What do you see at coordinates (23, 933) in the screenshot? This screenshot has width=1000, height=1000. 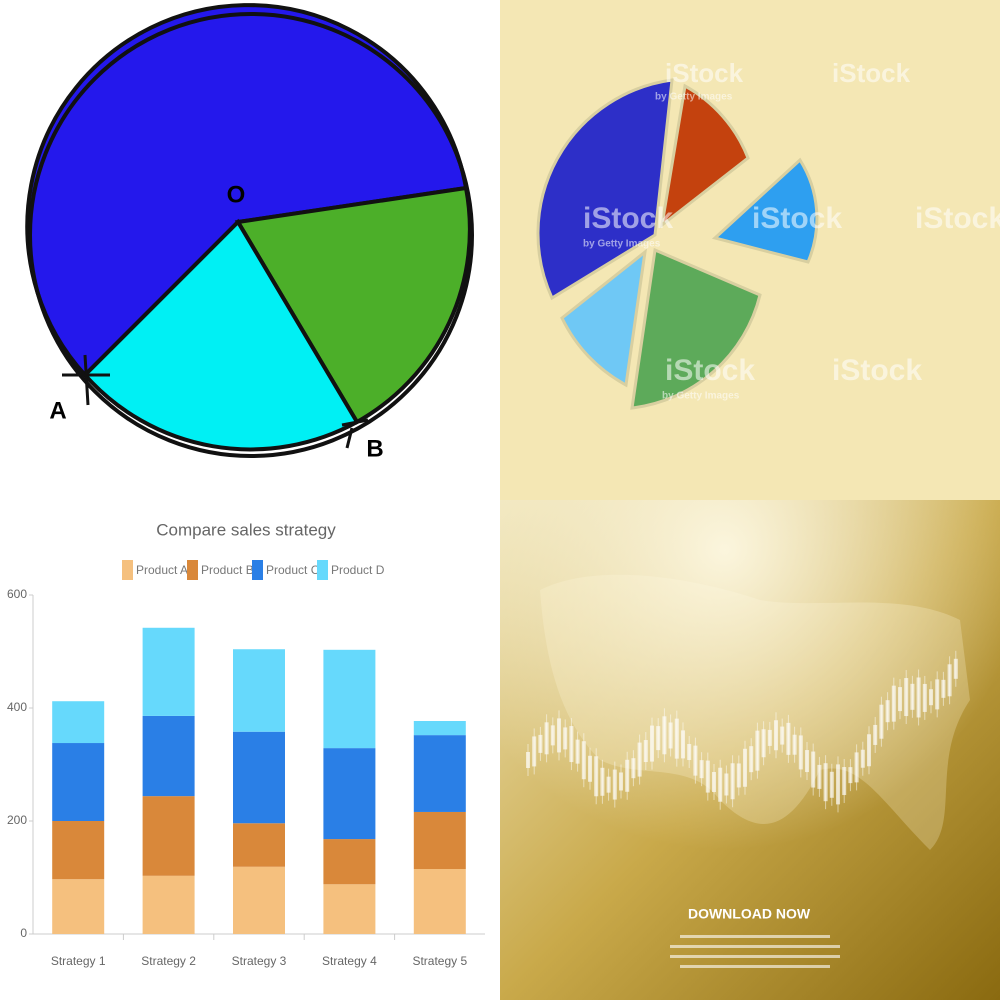 I see `y-tick-label: 0` at bounding box center [23, 933].